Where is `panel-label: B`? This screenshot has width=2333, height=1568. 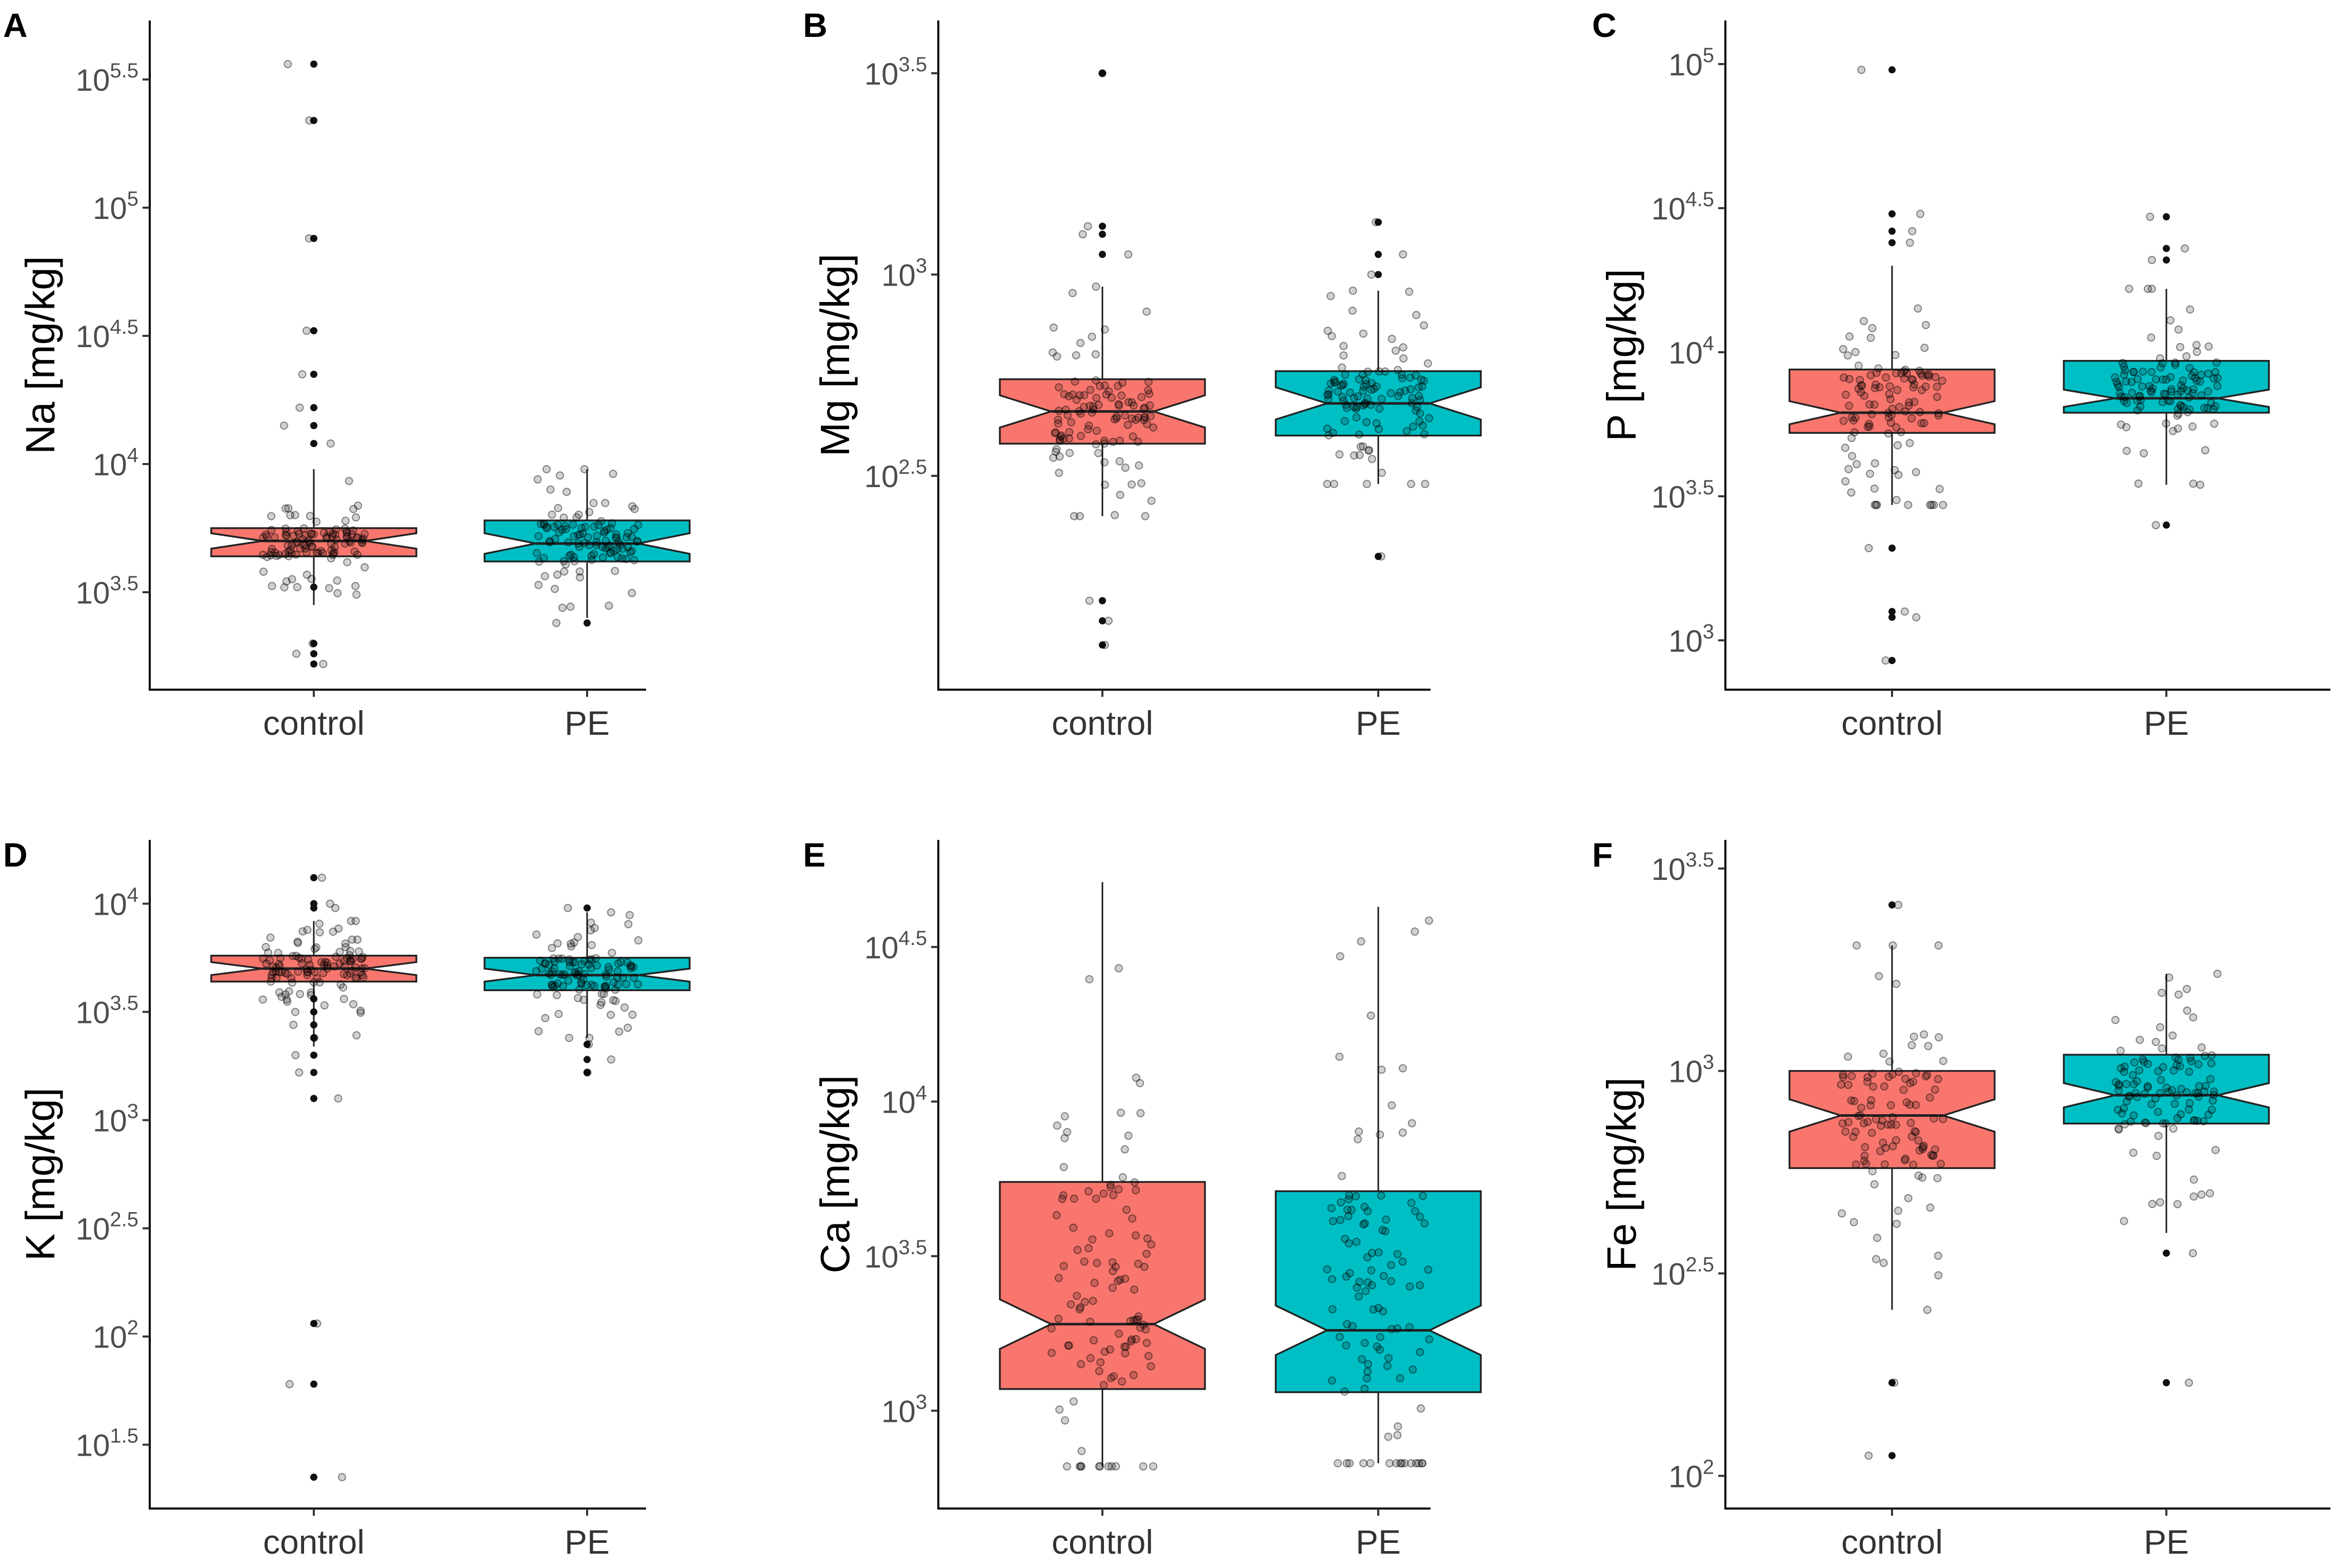
panel-label: B is located at coordinates (815, 25).